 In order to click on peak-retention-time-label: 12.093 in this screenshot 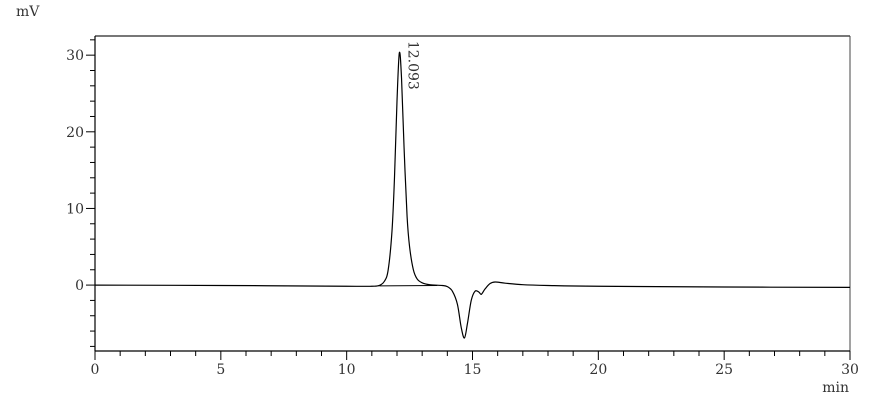, I will do `click(412, 65)`.